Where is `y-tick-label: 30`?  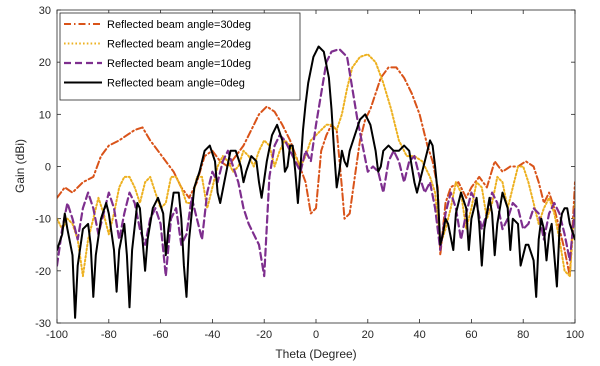
y-tick-label: 30 is located at coordinates (45, 11).